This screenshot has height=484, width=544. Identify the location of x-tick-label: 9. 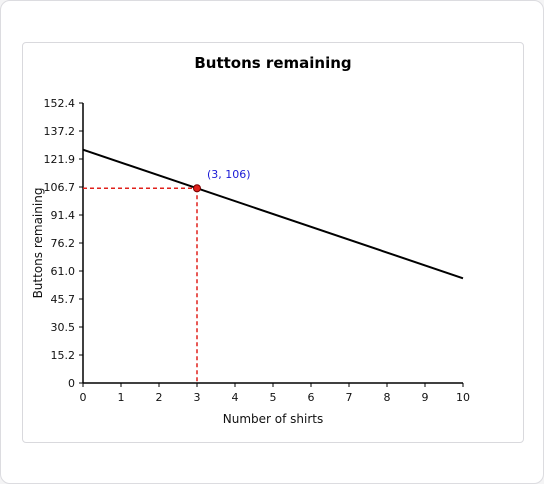
(425, 397).